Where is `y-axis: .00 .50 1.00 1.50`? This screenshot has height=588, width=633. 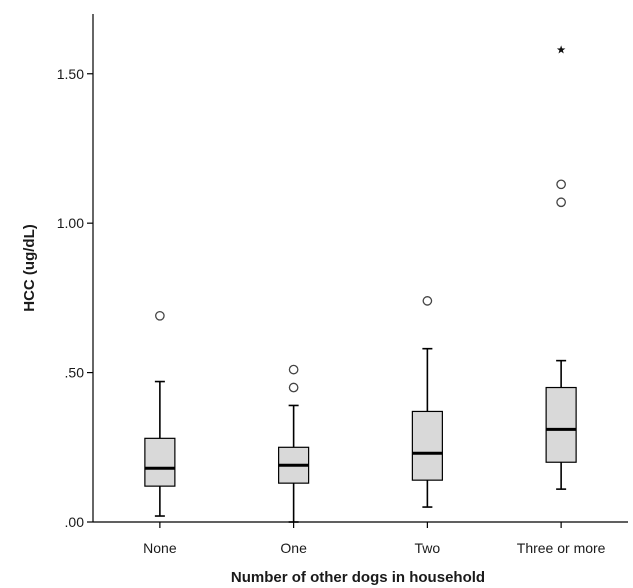 y-axis: .00 .50 1.00 1.50 is located at coordinates (75, 272).